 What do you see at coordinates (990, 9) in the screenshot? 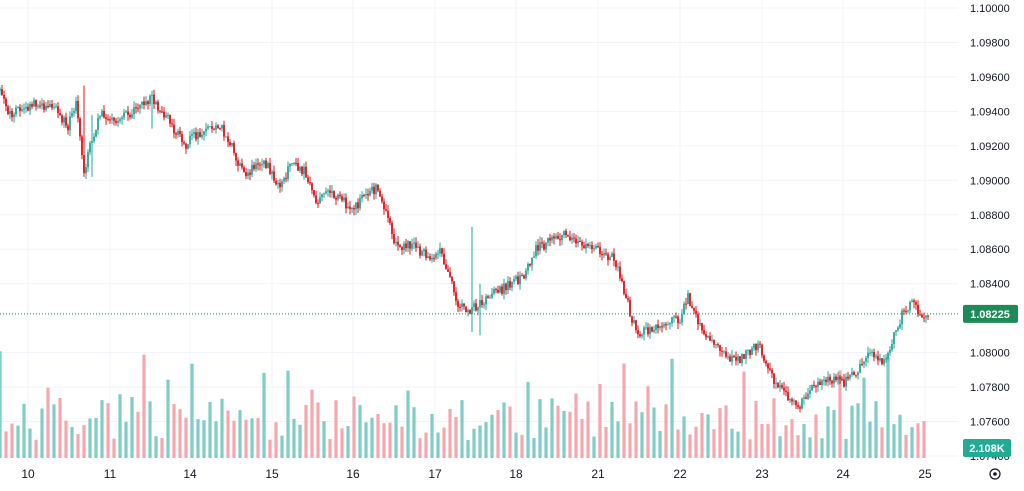
I see `y-tick-label: 1.10000` at bounding box center [990, 9].